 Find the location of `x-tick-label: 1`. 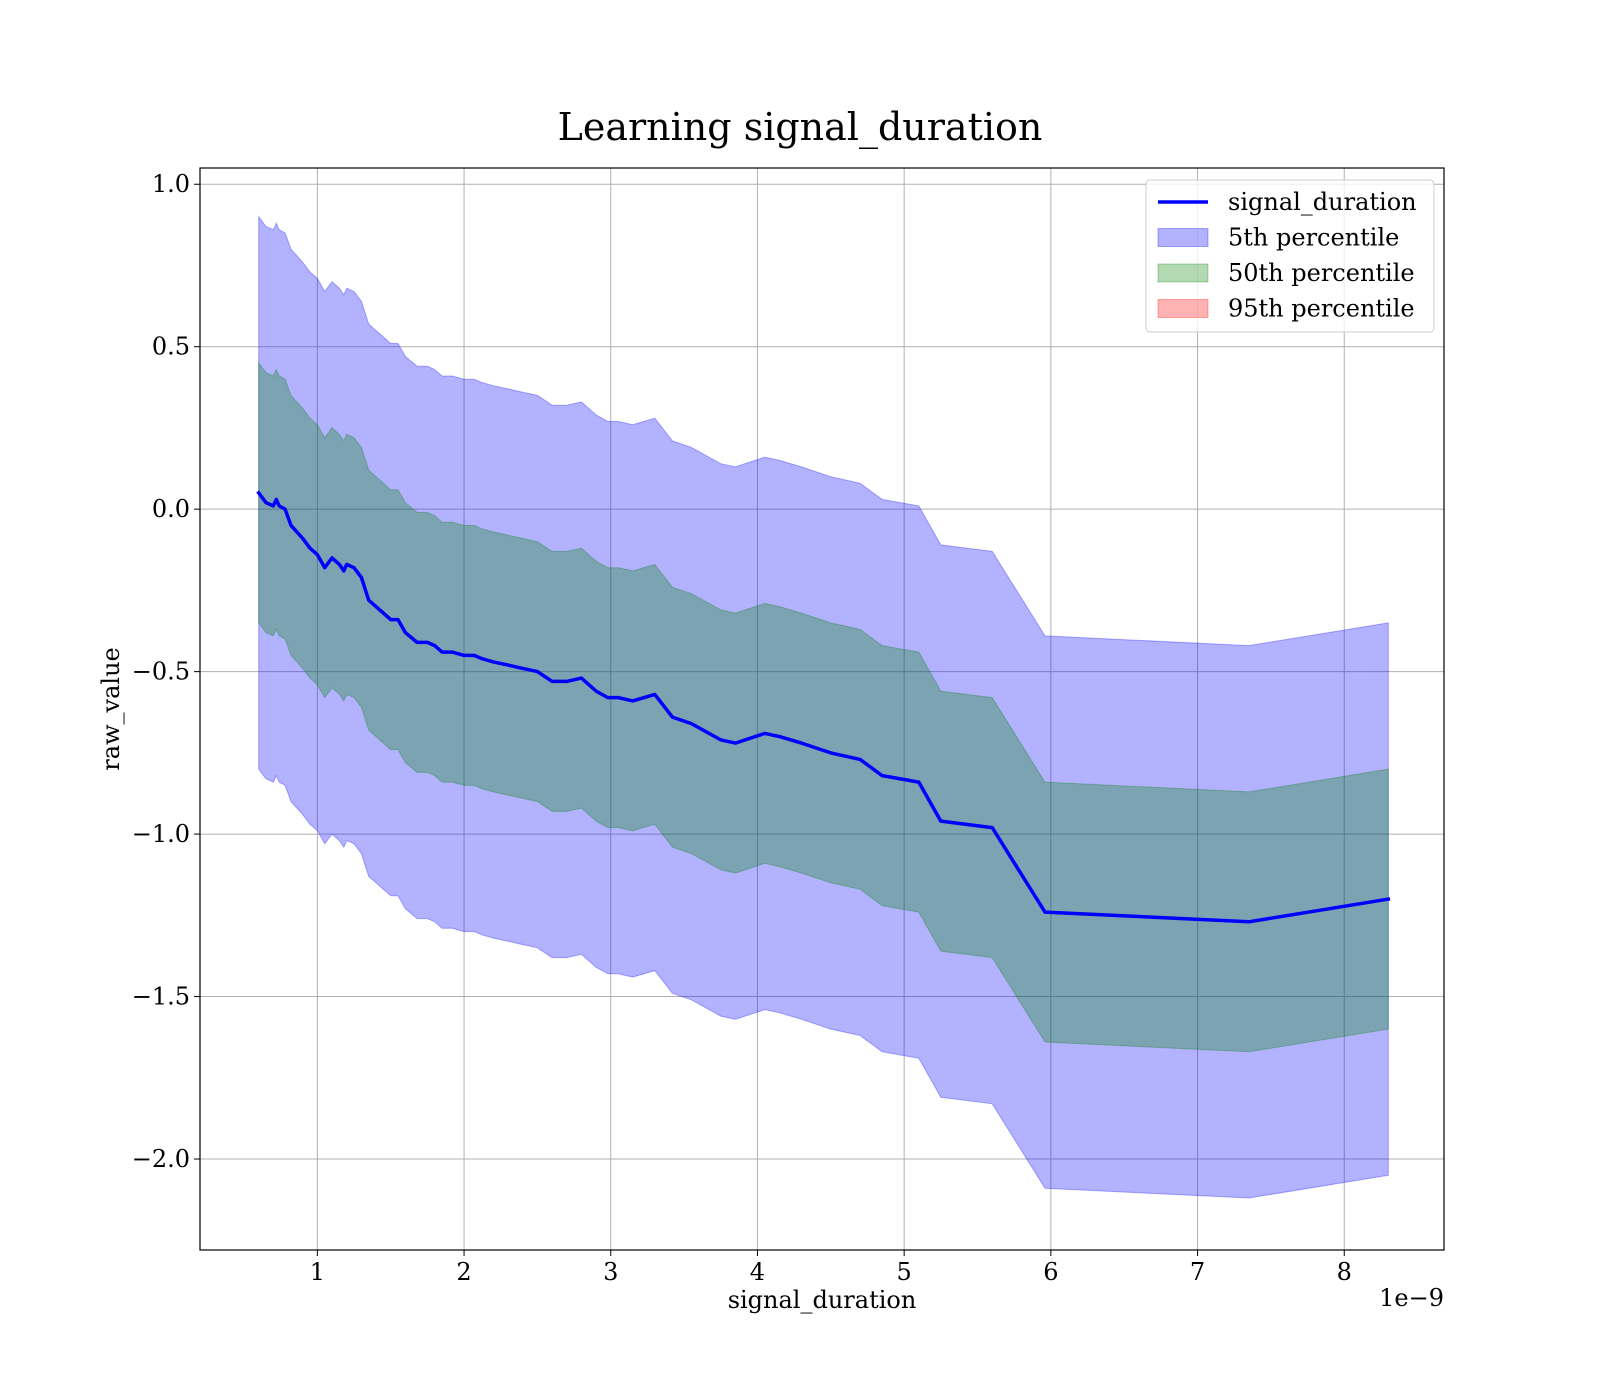

x-tick-label: 1 is located at coordinates (317, 1272).